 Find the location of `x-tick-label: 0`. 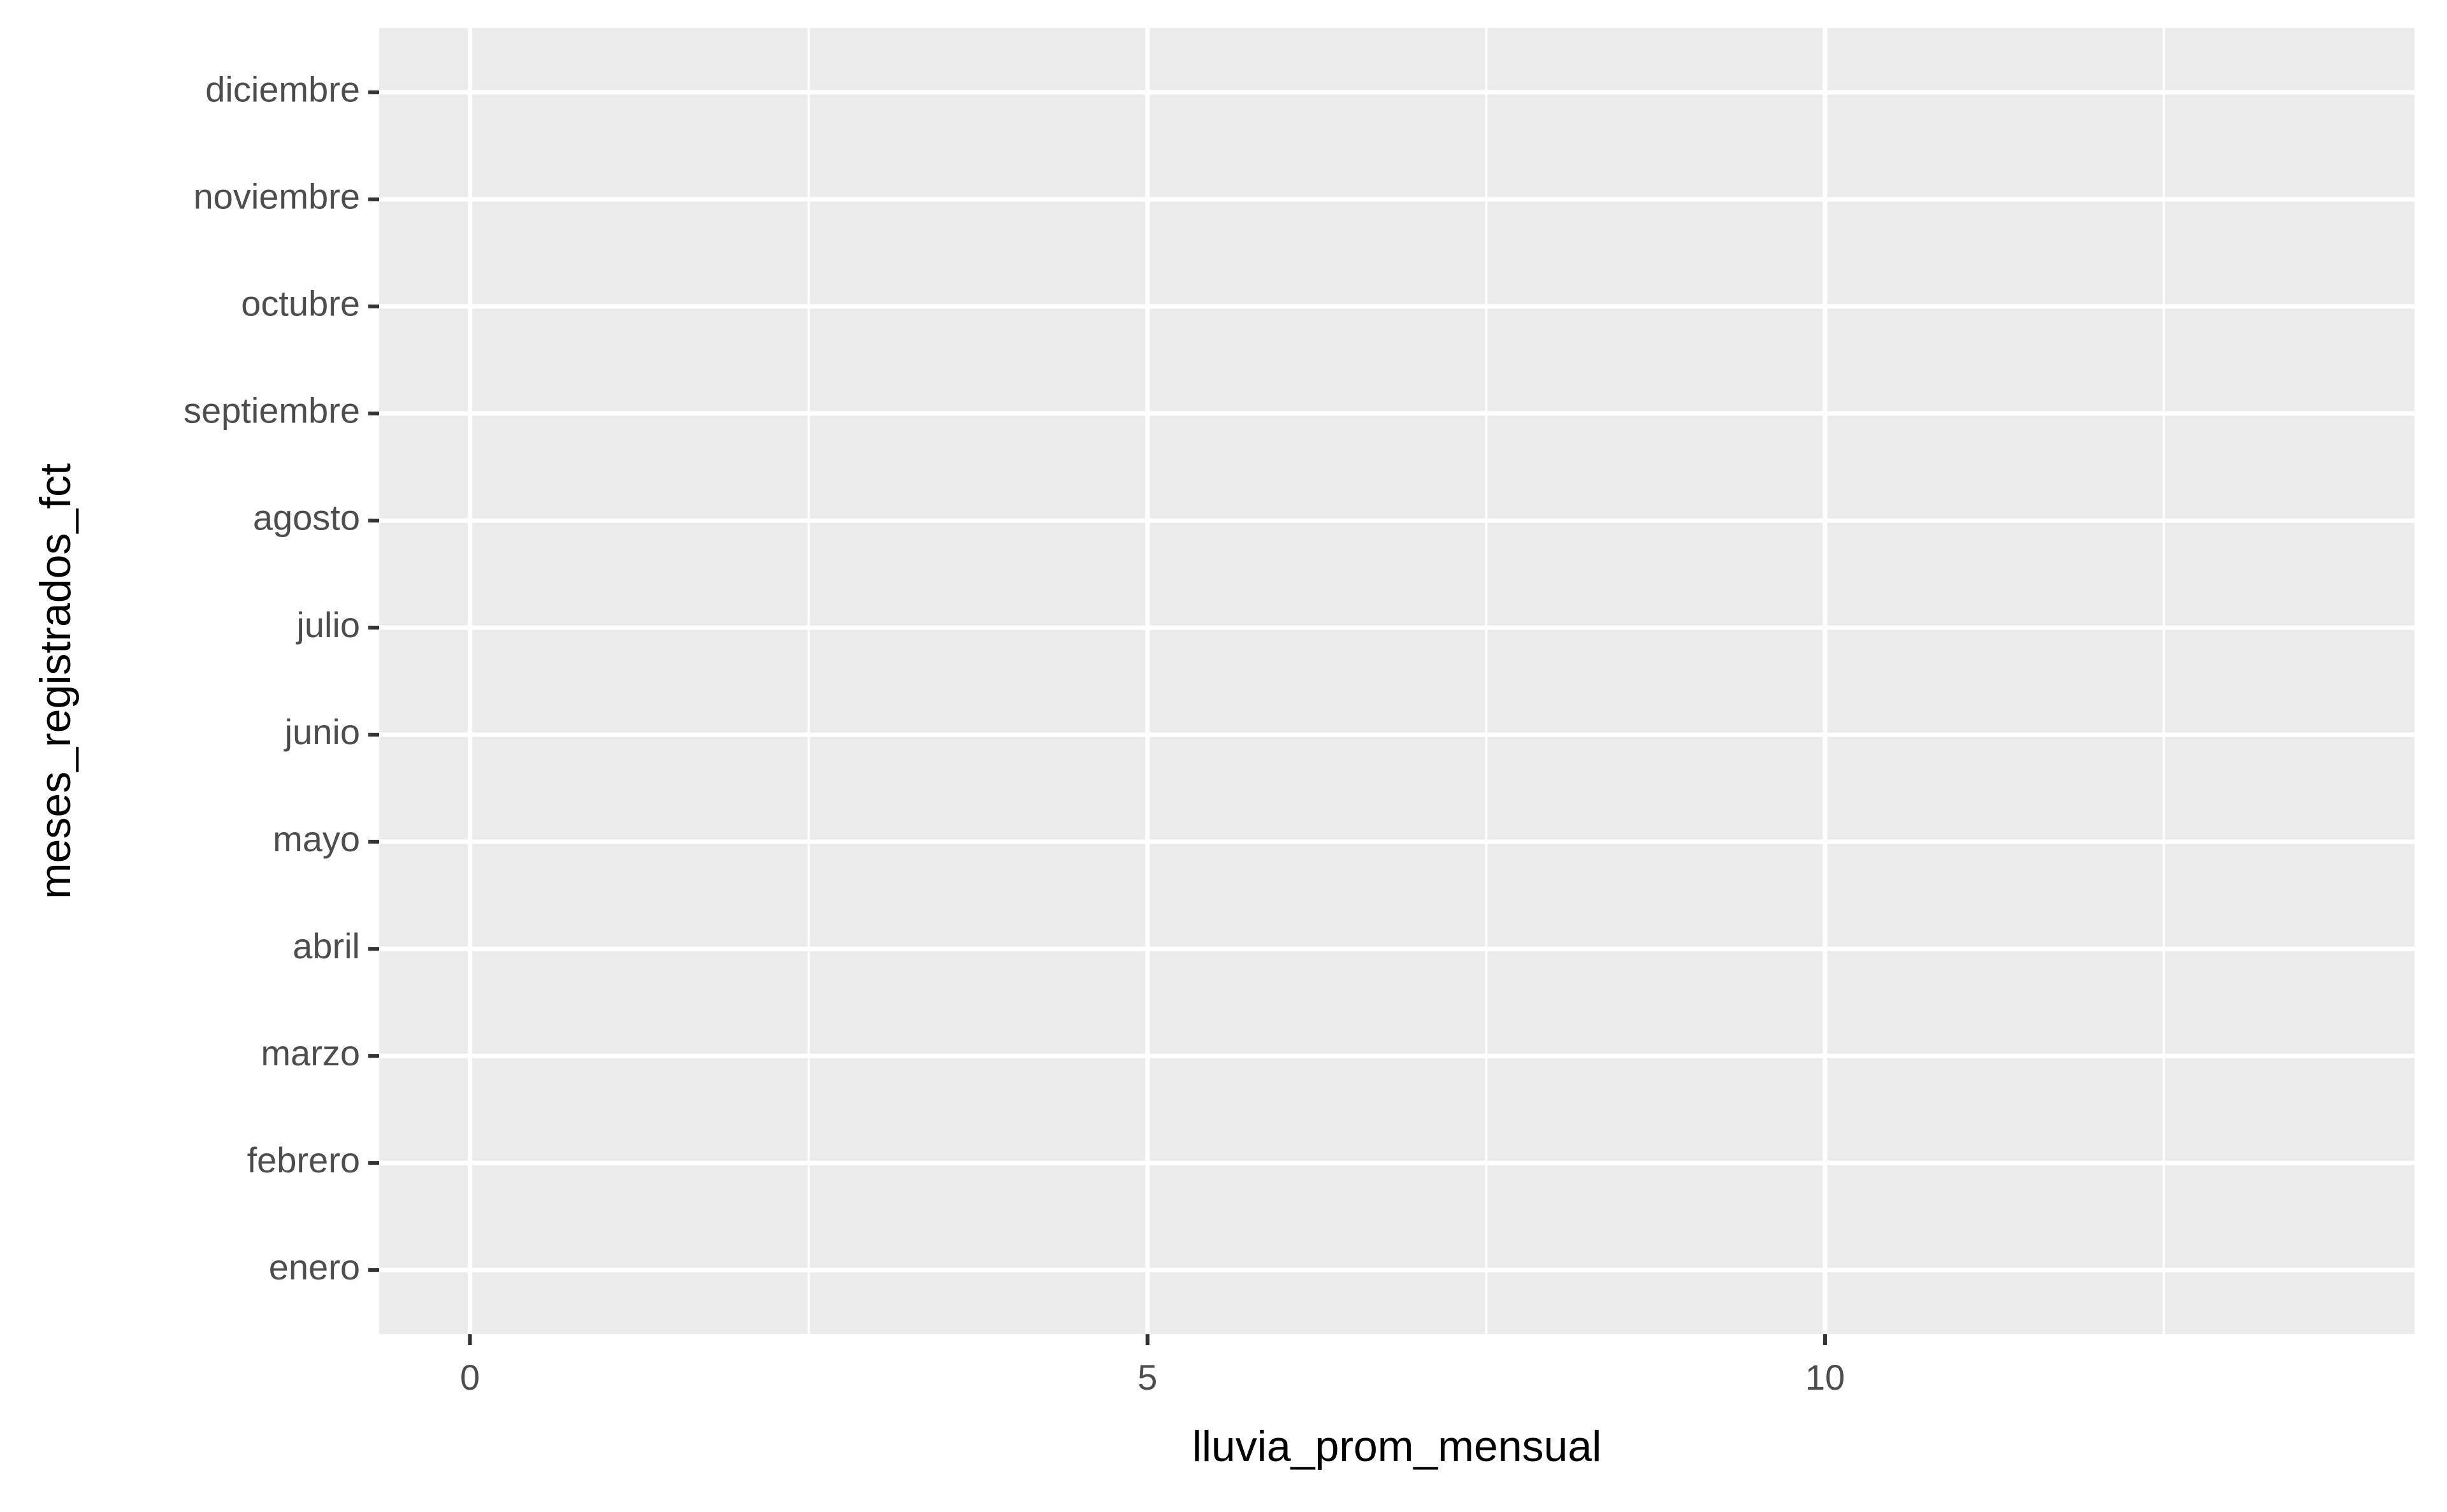

x-tick-label: 0 is located at coordinates (470, 1377).